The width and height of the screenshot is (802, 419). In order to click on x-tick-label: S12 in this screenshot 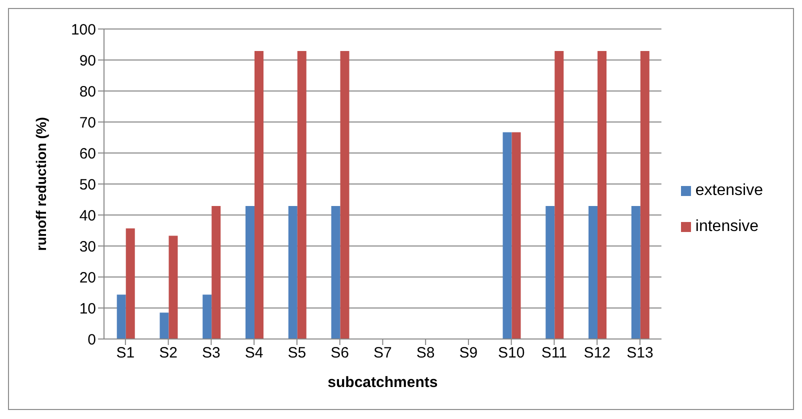, I will do `click(597, 353)`.